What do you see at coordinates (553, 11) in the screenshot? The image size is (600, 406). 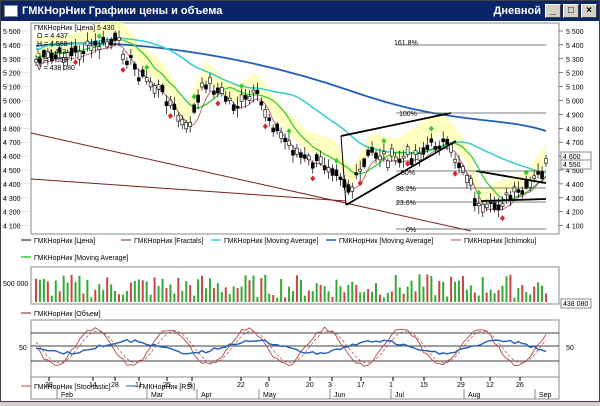 I see `minimize-button: _` at bounding box center [553, 11].